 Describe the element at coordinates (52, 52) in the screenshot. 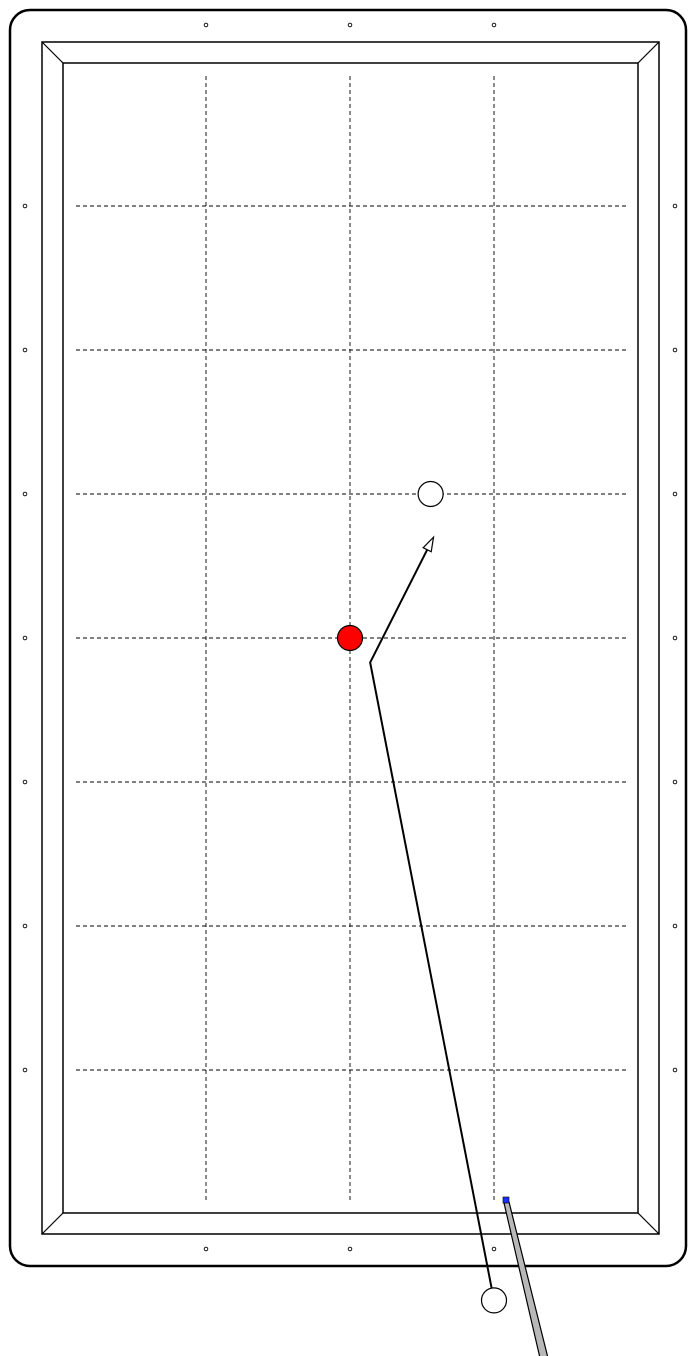

I see `corner-miter-top-left` at that location.